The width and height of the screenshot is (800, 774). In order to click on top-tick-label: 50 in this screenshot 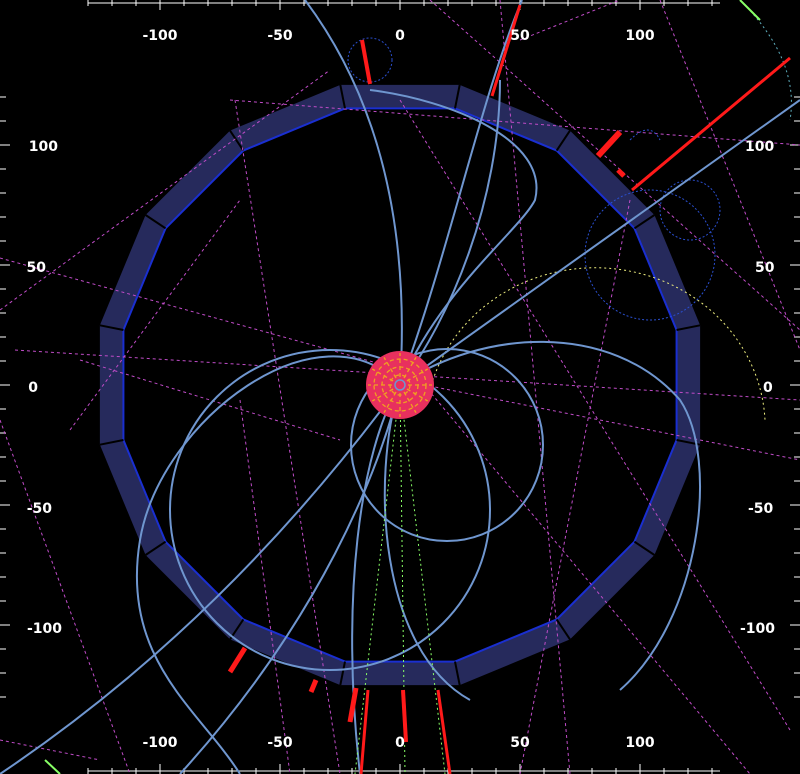, I will do `click(520, 36)`.